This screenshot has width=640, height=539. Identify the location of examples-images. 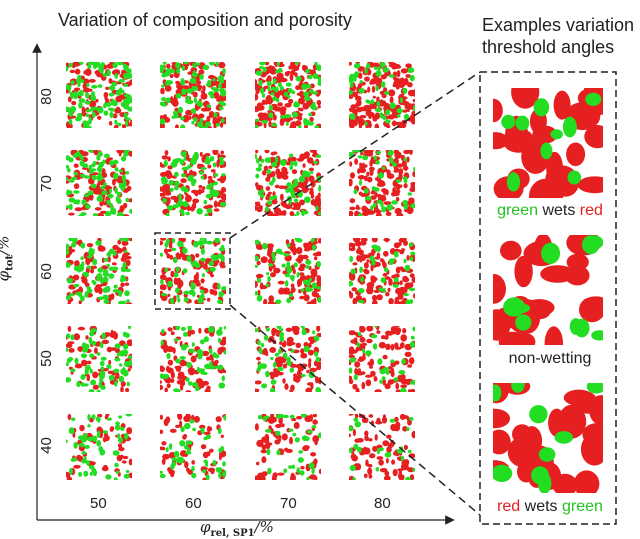
(548, 290).